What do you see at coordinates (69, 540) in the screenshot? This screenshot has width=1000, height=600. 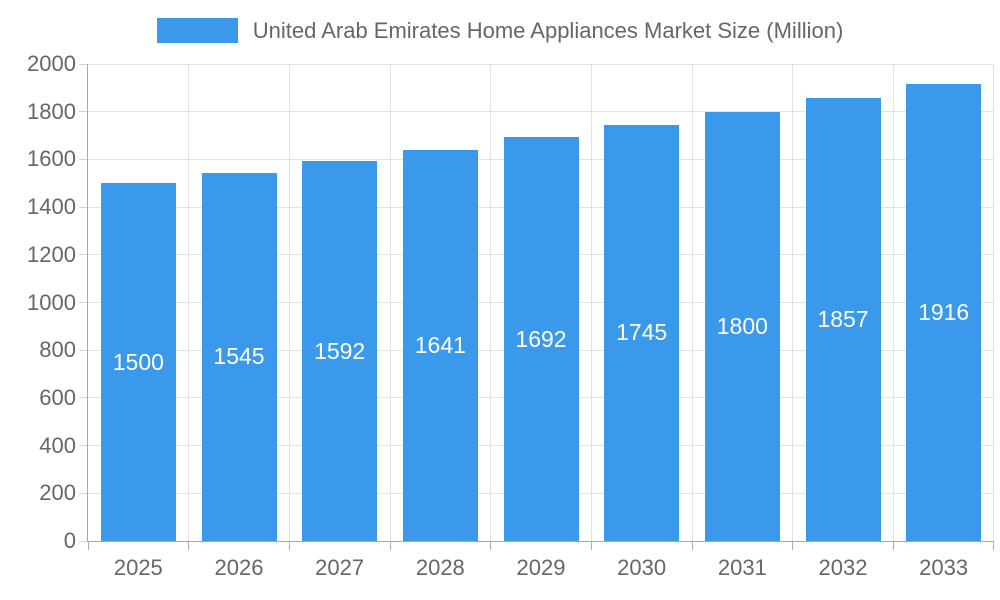 I see `y-axis-tick-label: 0` at bounding box center [69, 540].